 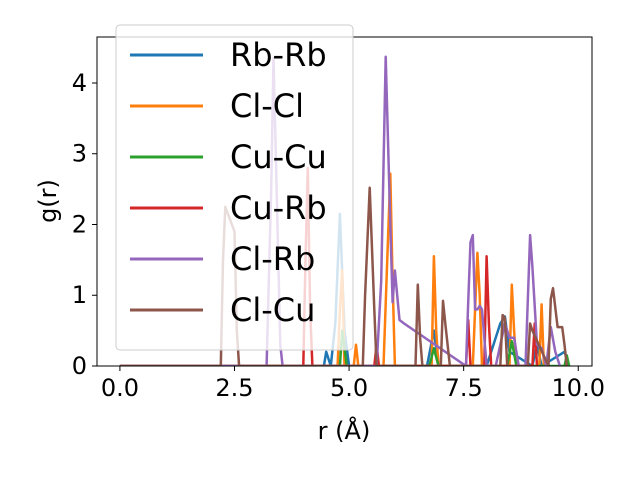 What do you see at coordinates (344, 430) in the screenshot?
I see `x-axis-label: r (Å)` at bounding box center [344, 430].